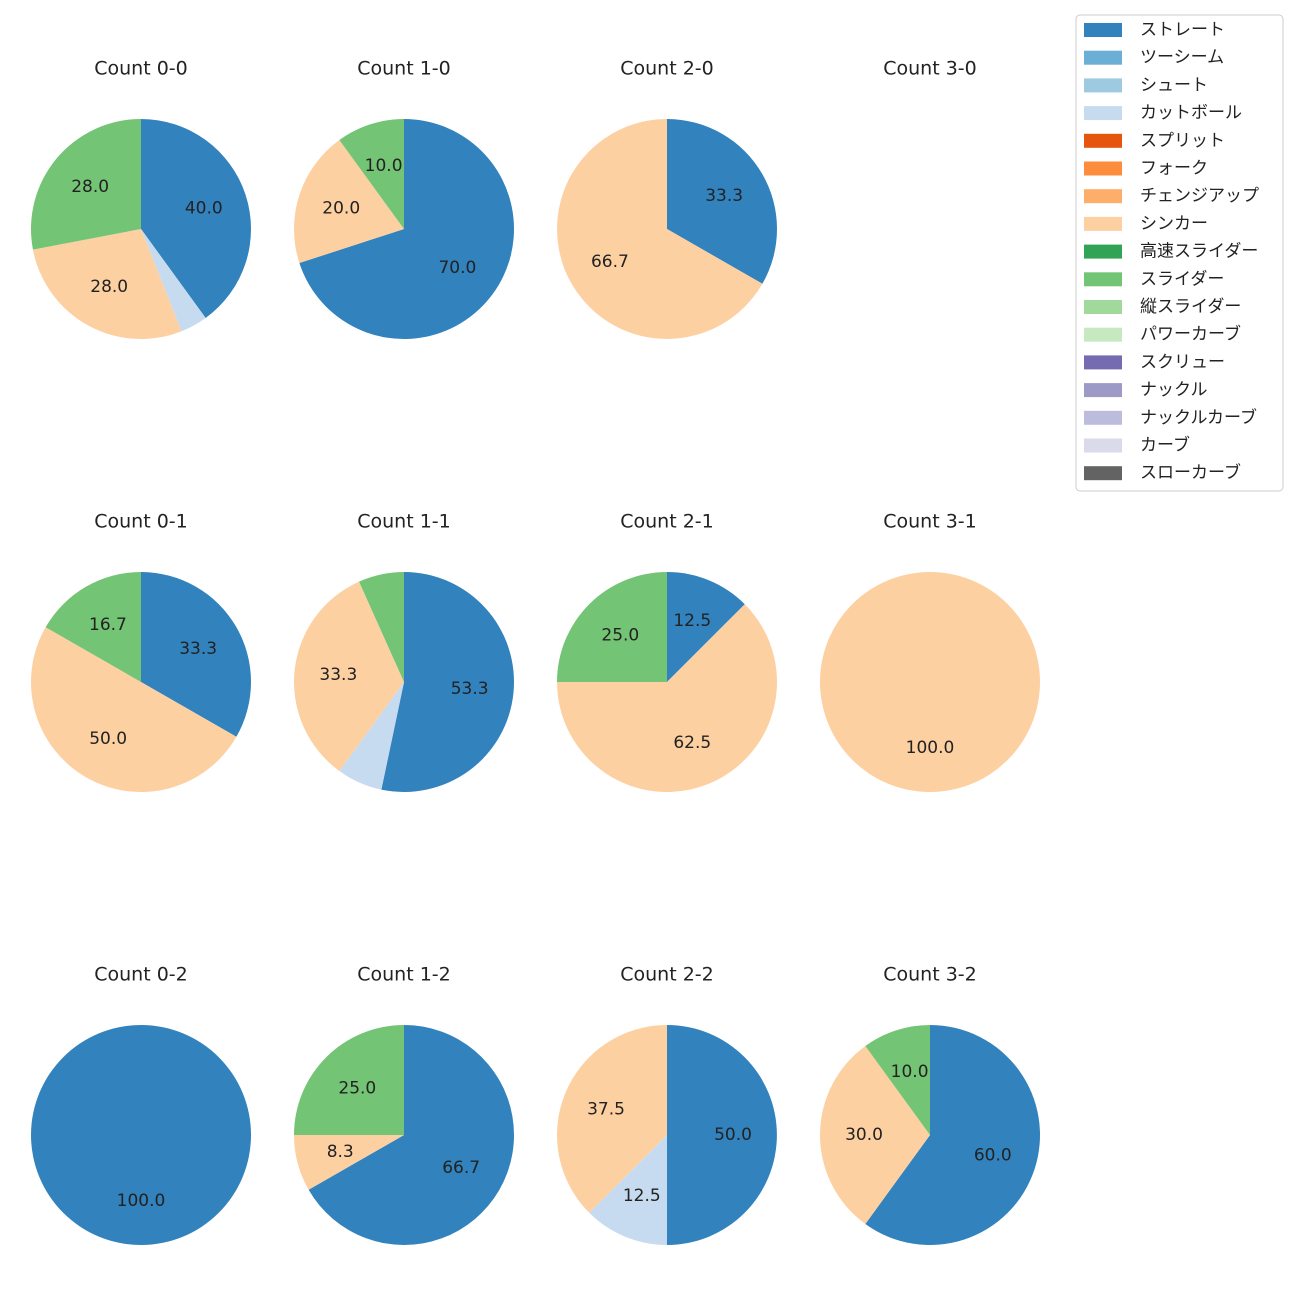 The width and height of the screenshot is (1300, 1304). What do you see at coordinates (141, 975) in the screenshot?
I see `pie-title: Count 0-2` at bounding box center [141, 975].